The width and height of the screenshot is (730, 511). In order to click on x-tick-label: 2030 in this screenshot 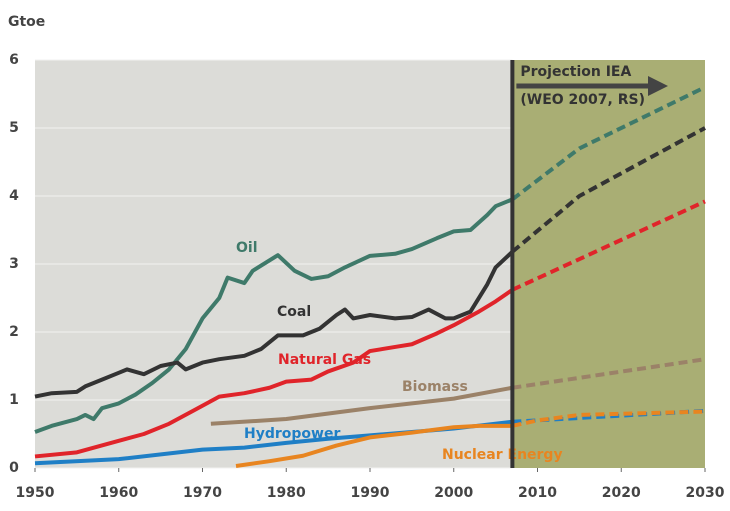, I will do `click(705, 493)`.